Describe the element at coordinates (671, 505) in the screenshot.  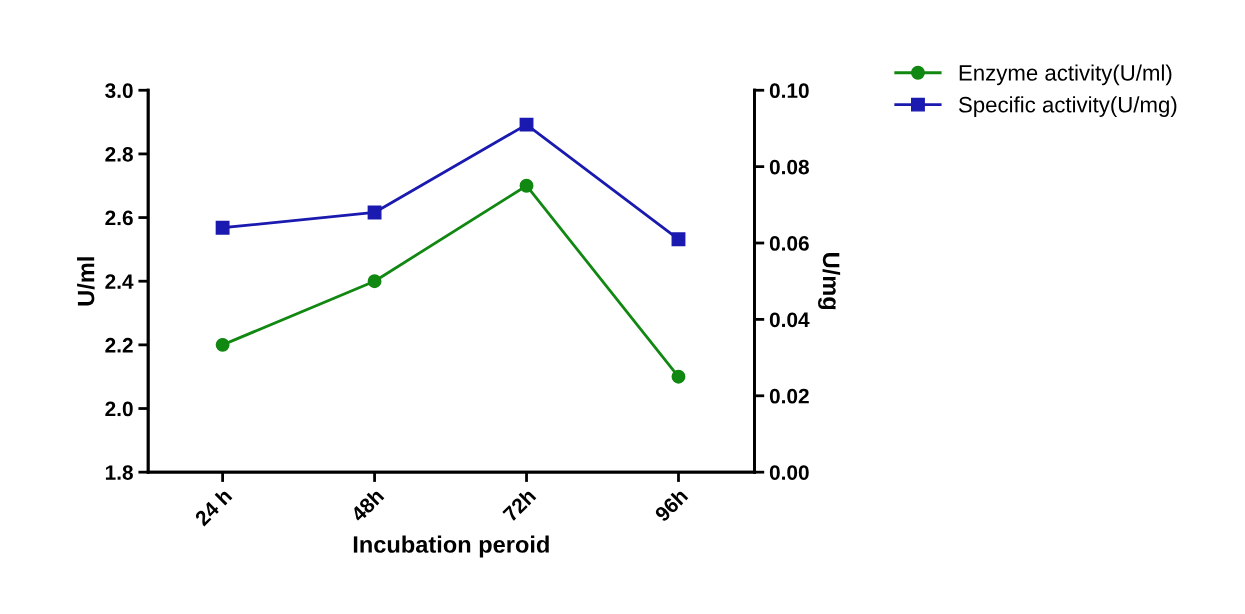
I see `x-tick-label: 96h` at that location.